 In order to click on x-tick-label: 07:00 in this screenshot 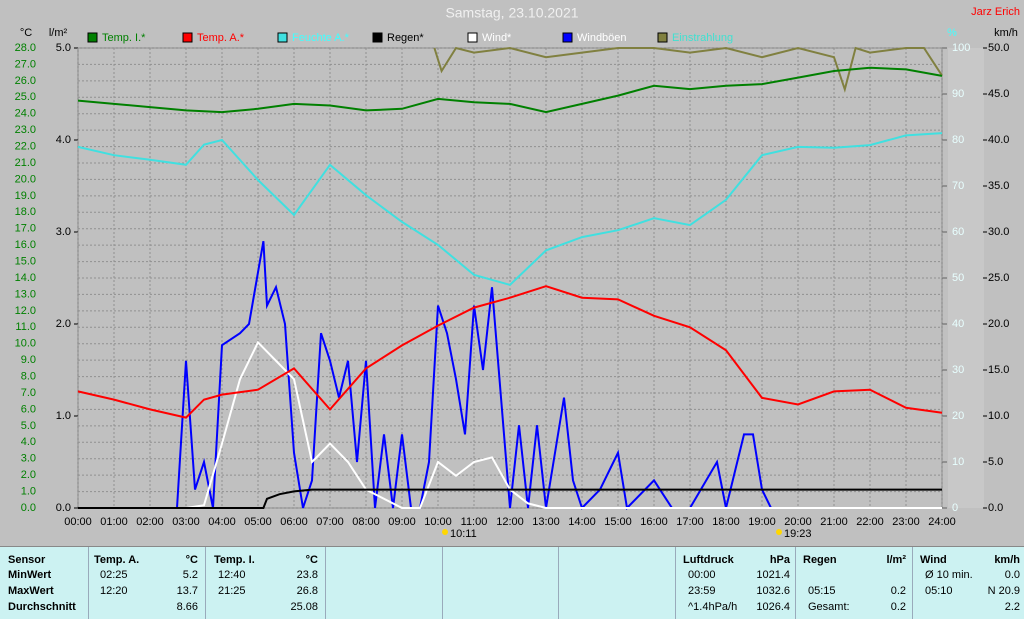, I will do `click(330, 522)`.